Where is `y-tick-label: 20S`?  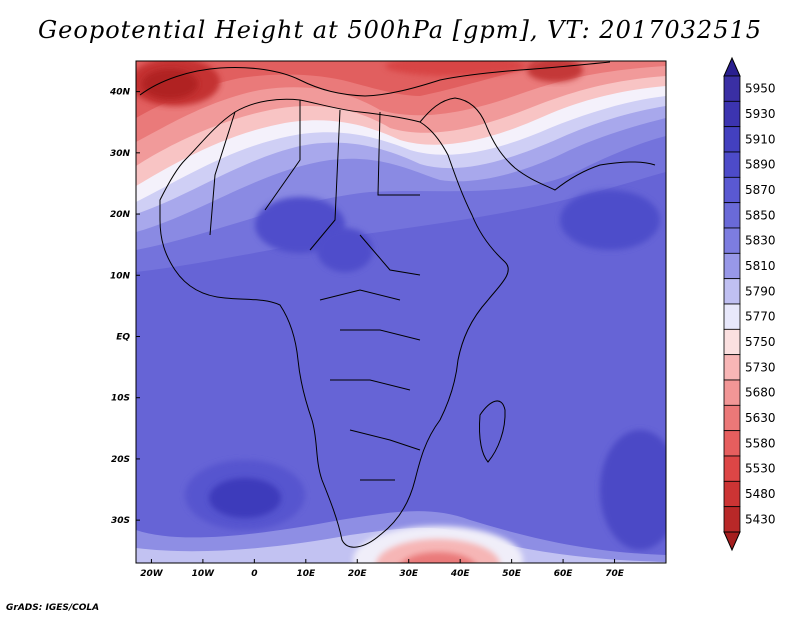 y-tick-label: 20S is located at coordinates (120, 460).